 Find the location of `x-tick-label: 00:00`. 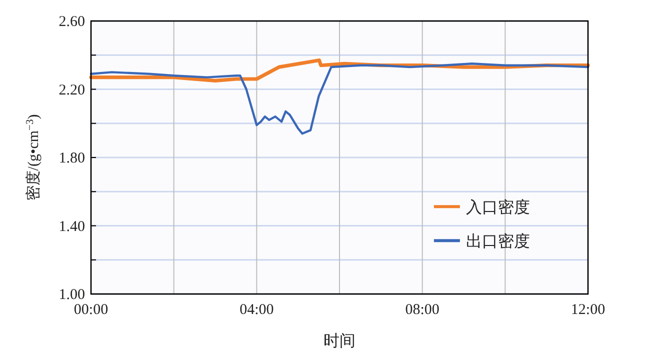

x-tick-label: 00:00 is located at coordinates (91, 310).